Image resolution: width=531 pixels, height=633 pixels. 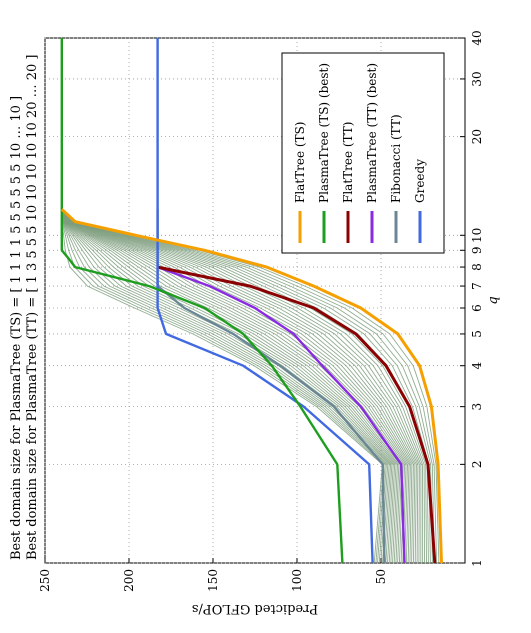 What do you see at coordinates (213, 580) in the screenshot?
I see `y-tick-label: 150` at bounding box center [213, 580].